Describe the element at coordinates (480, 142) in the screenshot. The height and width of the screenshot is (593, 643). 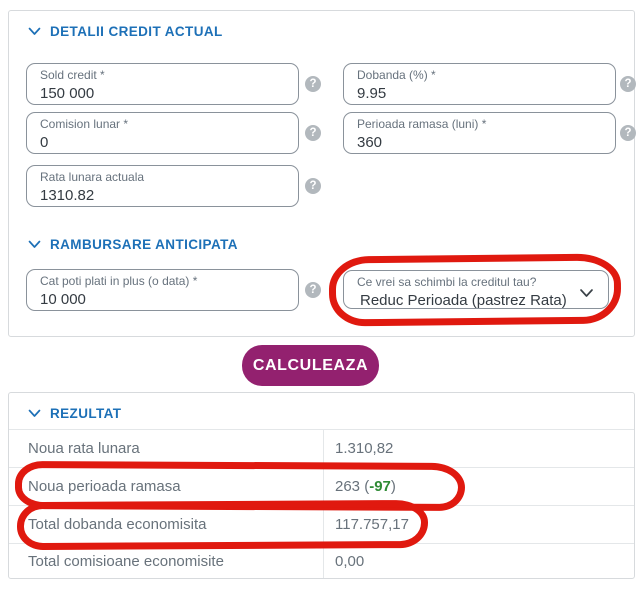
I see `perioada-ramasa-input` at that location.